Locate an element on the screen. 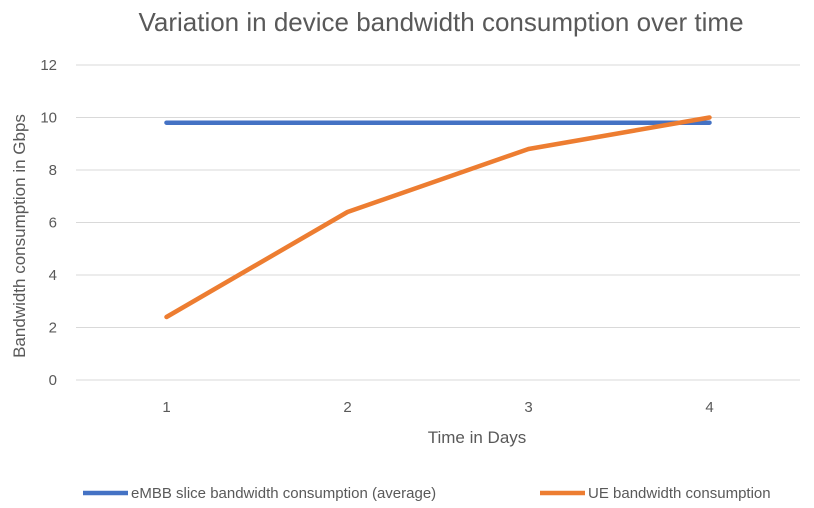 This screenshot has width=814, height=508. x-axis-label: Time in Days is located at coordinates (477, 437).